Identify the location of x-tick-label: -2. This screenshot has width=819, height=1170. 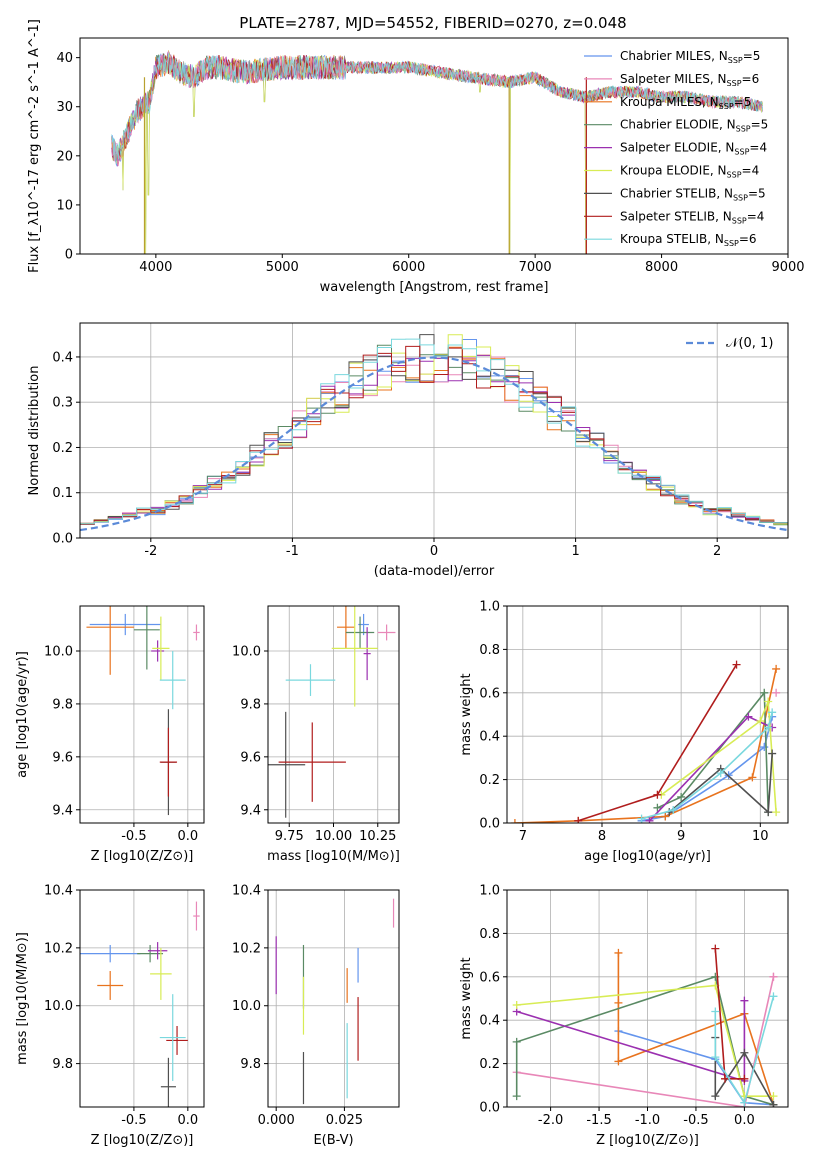
(150, 551).